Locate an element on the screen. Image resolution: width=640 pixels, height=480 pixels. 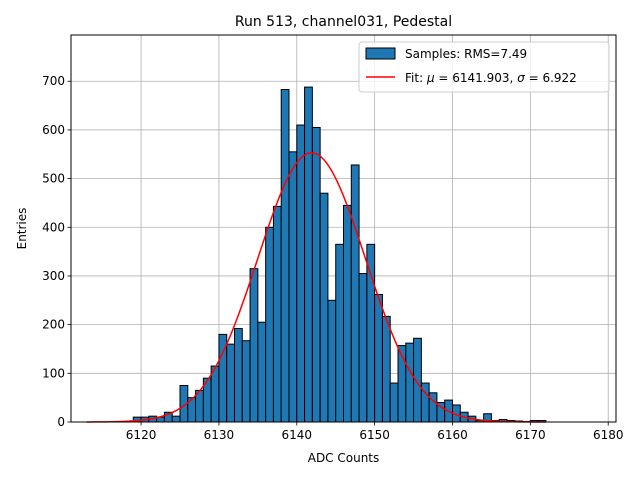
legend-fit-mu-value: = 6141.903, is located at coordinates (476, 78).